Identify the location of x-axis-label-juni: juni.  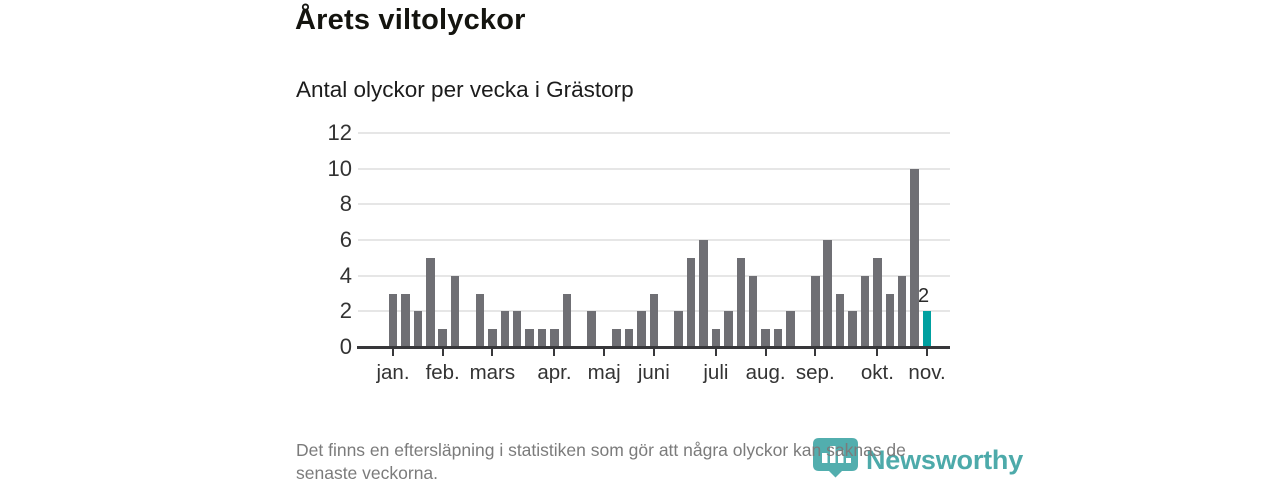
(653, 372).